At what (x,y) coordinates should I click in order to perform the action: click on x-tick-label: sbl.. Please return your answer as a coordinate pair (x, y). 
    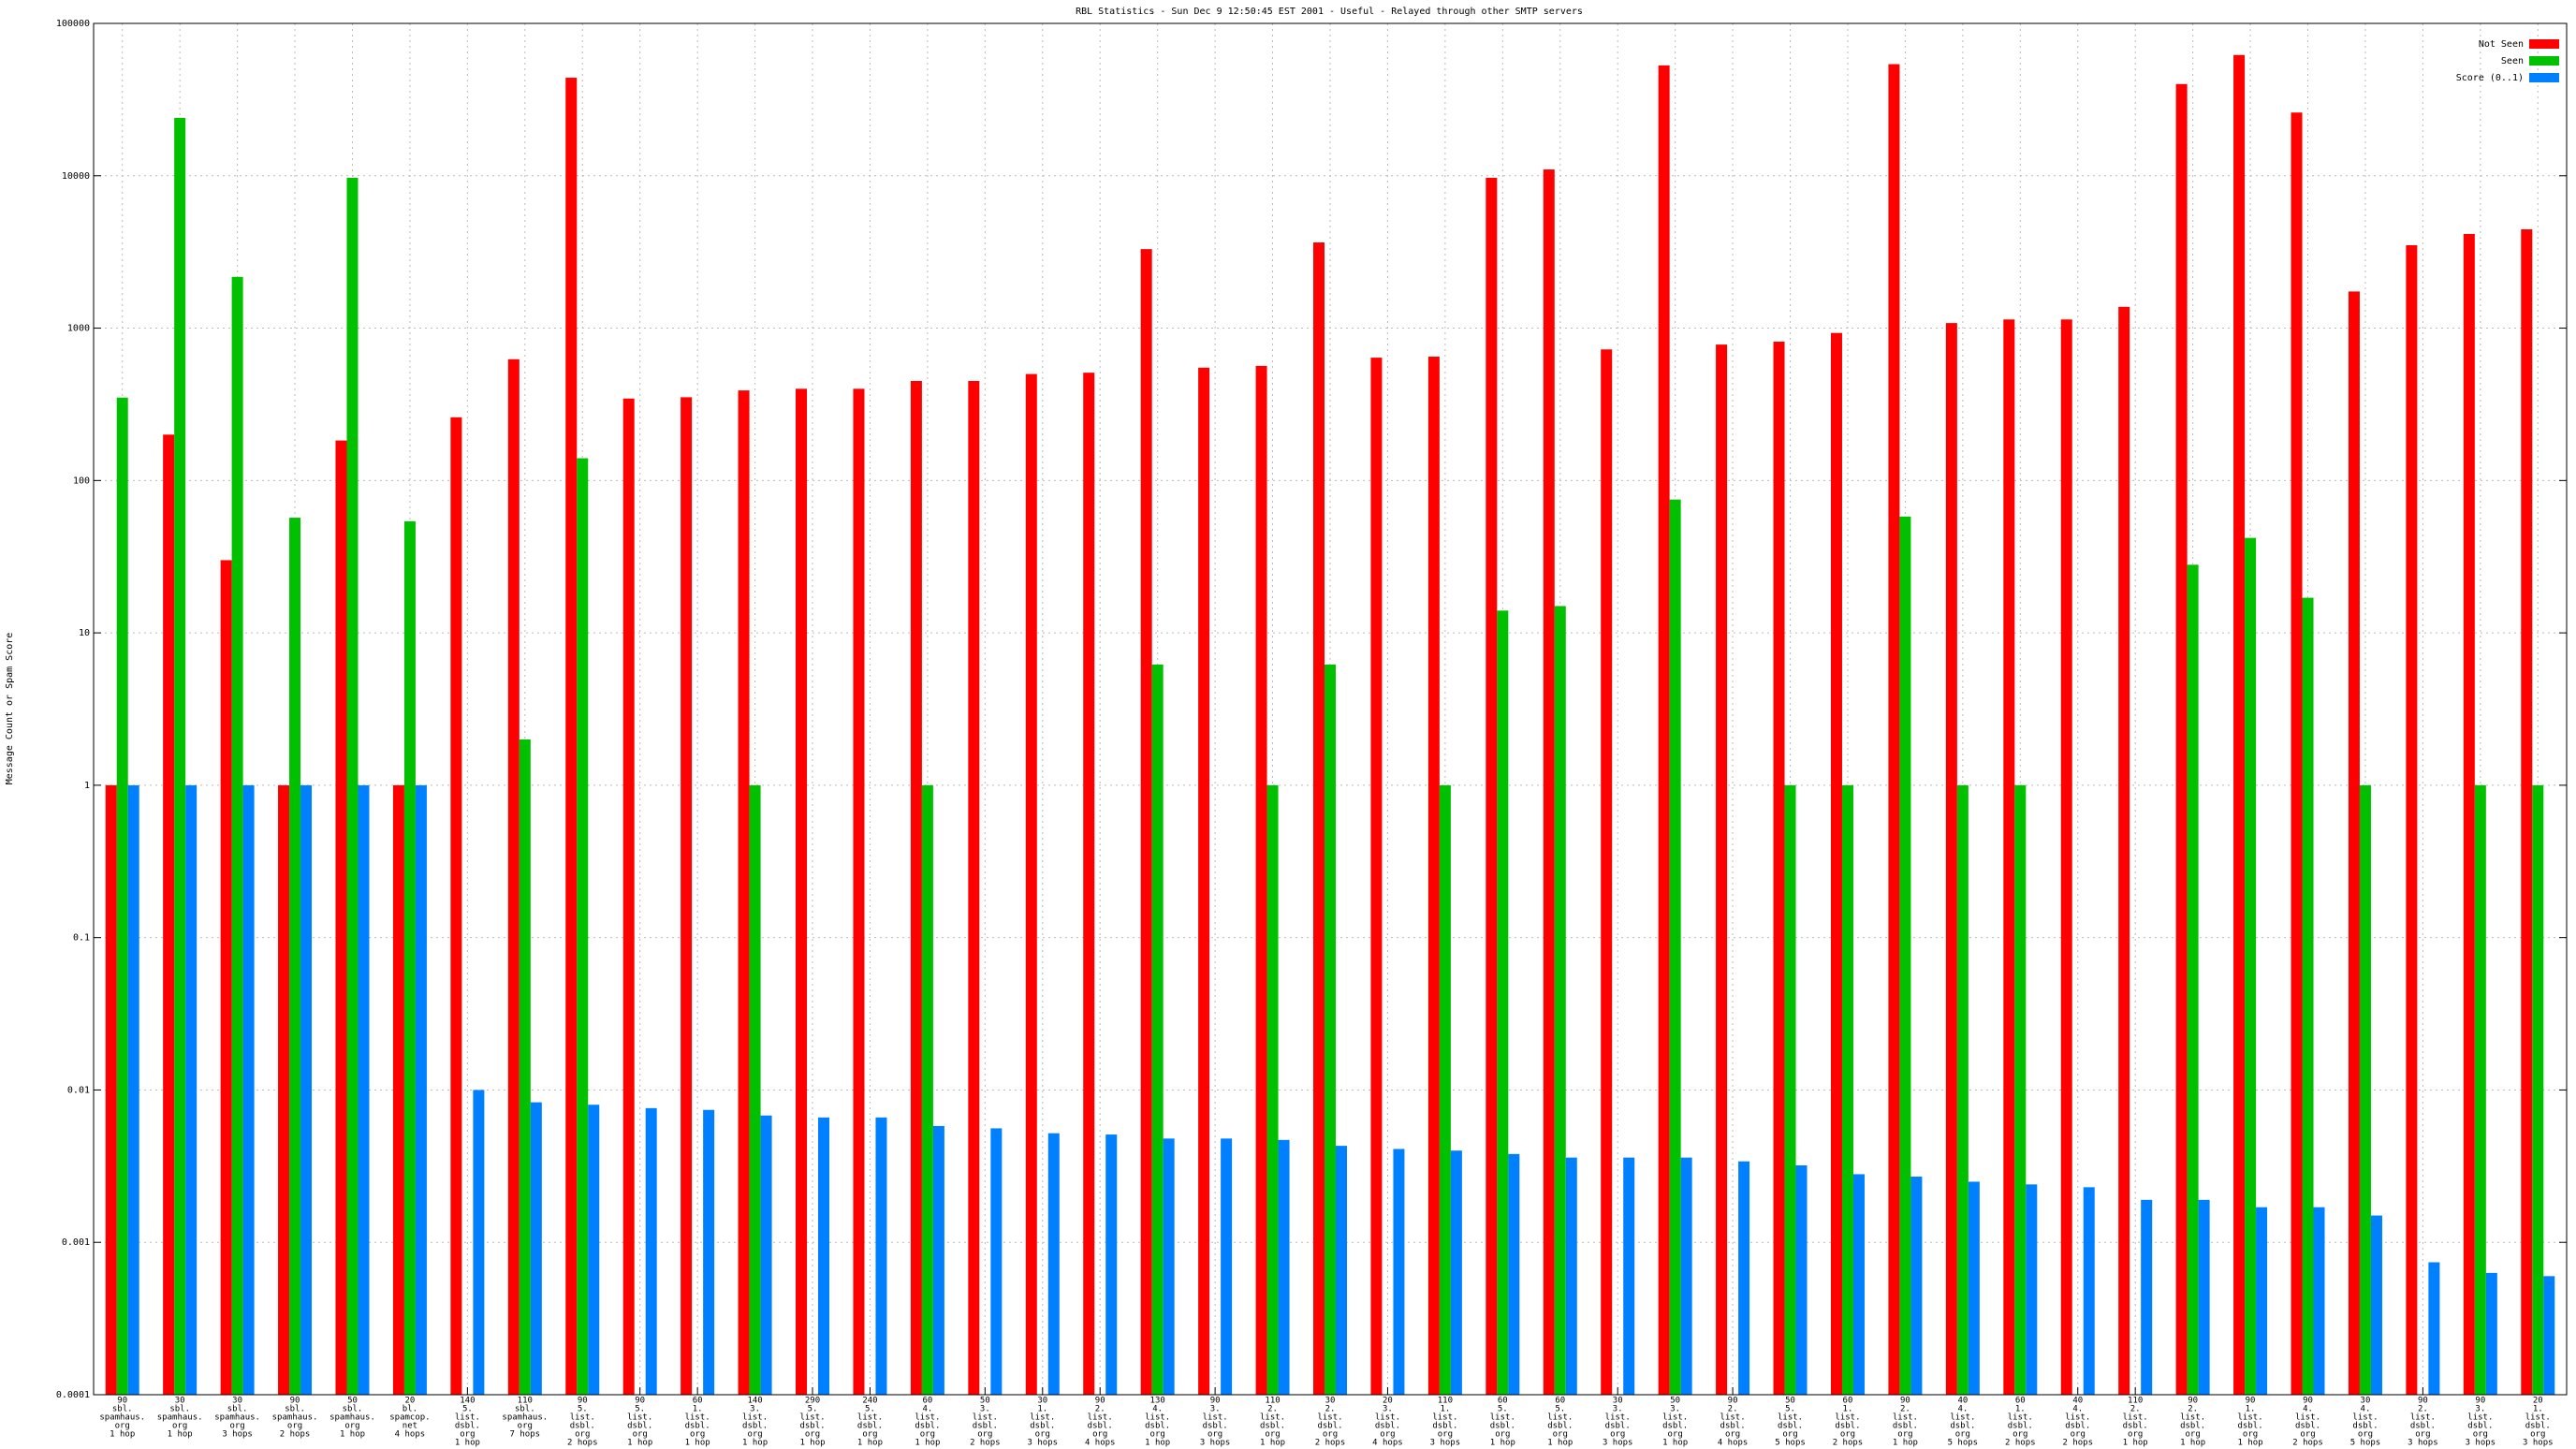
    Looking at the image, I should click on (237, 1409).